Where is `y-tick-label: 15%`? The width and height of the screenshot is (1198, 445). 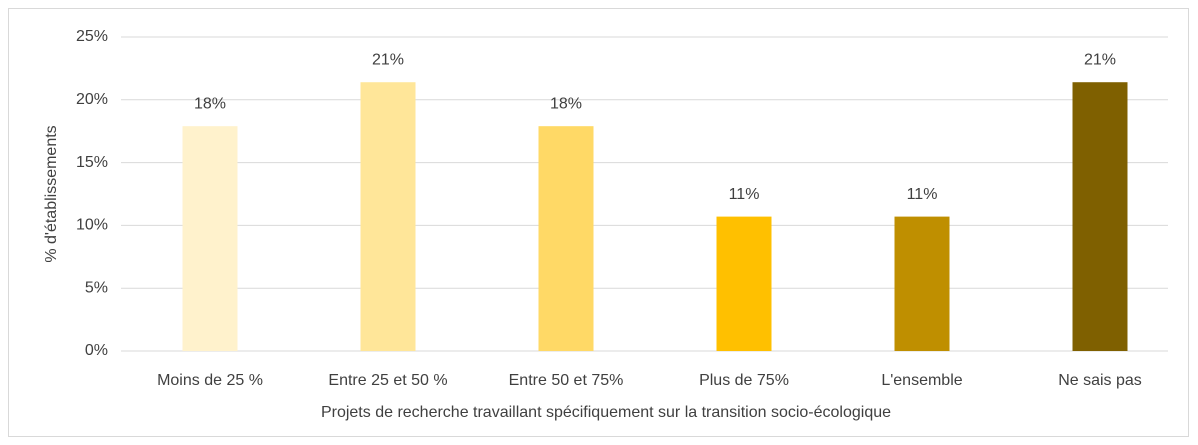
y-tick-label: 15% is located at coordinates (92, 162).